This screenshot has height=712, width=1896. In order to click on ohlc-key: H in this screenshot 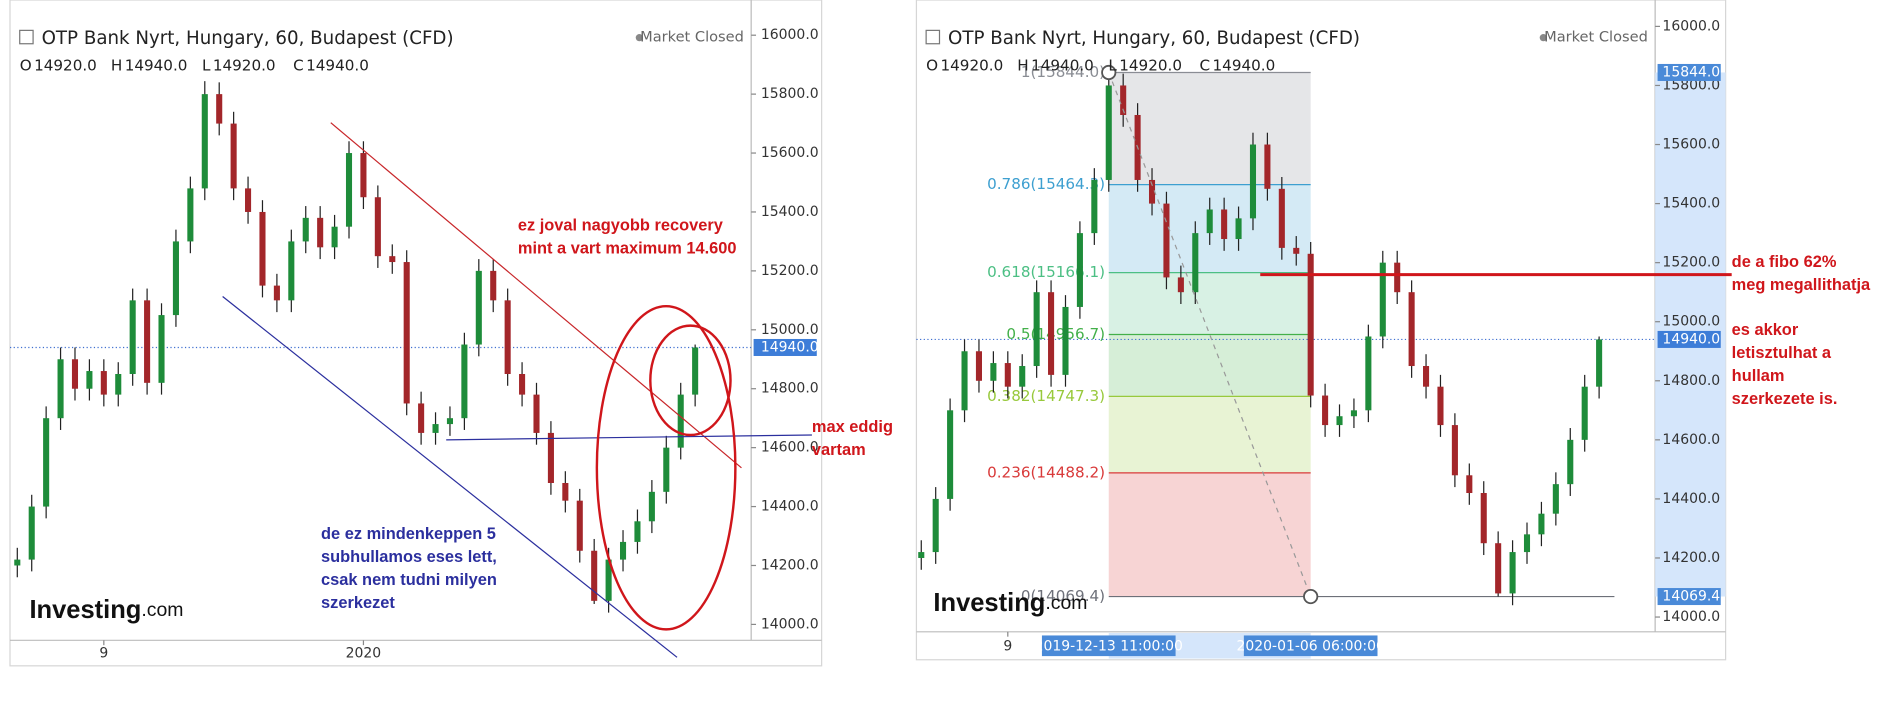, I will do `click(116, 65)`.